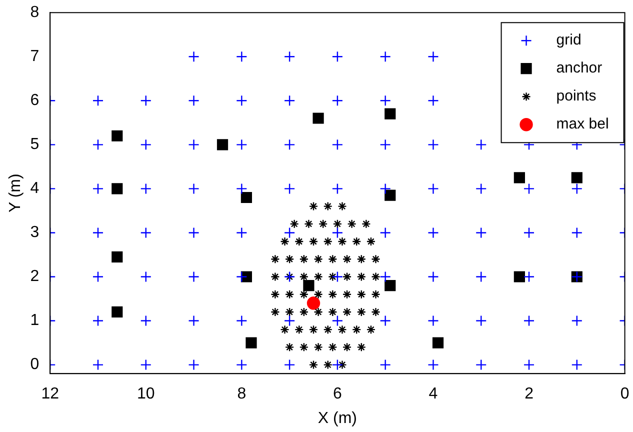 This screenshot has width=633, height=432. Describe the element at coordinates (529, 394) in the screenshot. I see `x-tick-label: 2` at that location.